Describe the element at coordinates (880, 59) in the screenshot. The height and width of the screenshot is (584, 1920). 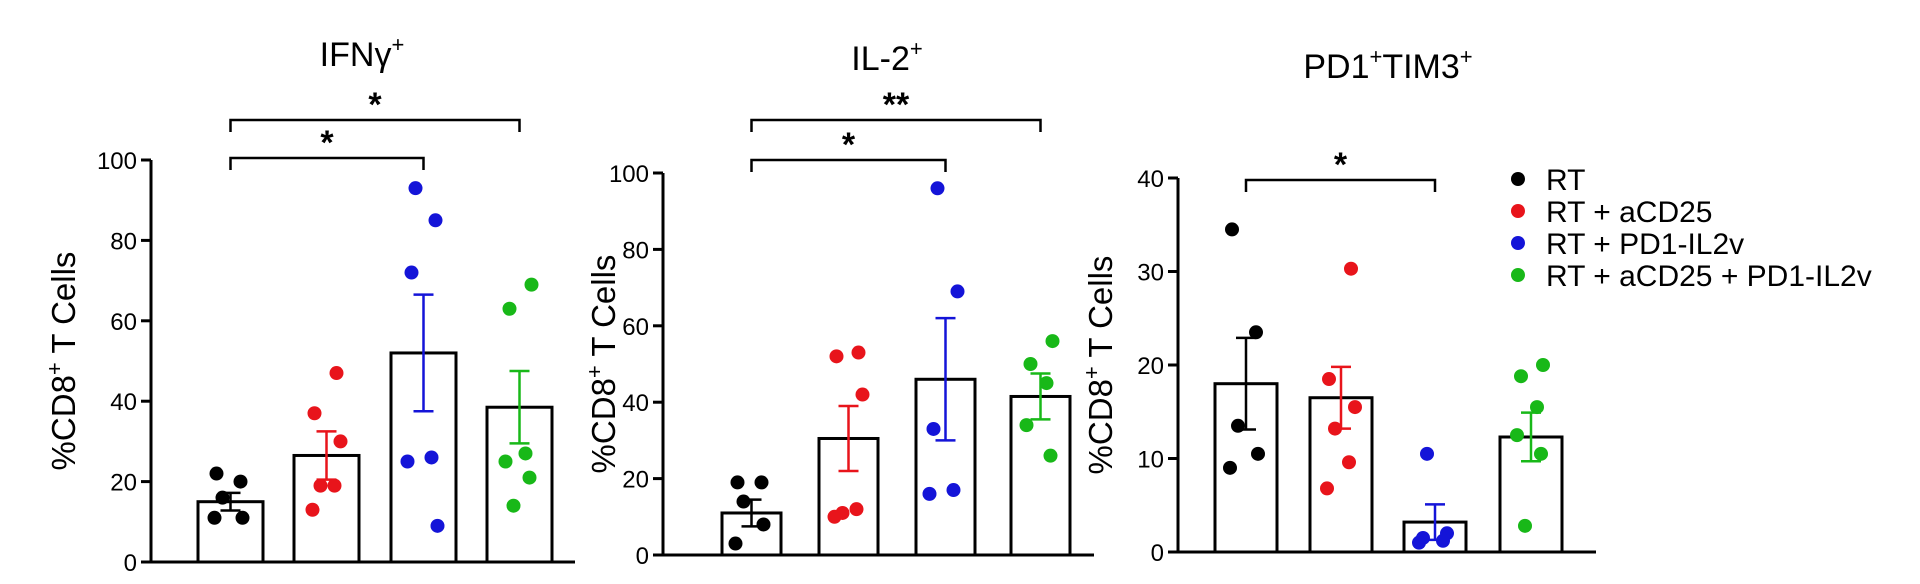
I see `chart-title-main: IL-2` at that location.